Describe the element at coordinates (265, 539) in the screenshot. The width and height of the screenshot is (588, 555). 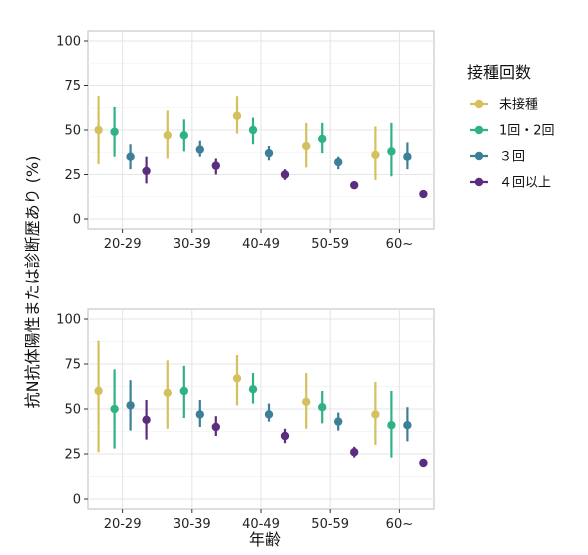
I see `x-axis-title: 年齢` at that location.